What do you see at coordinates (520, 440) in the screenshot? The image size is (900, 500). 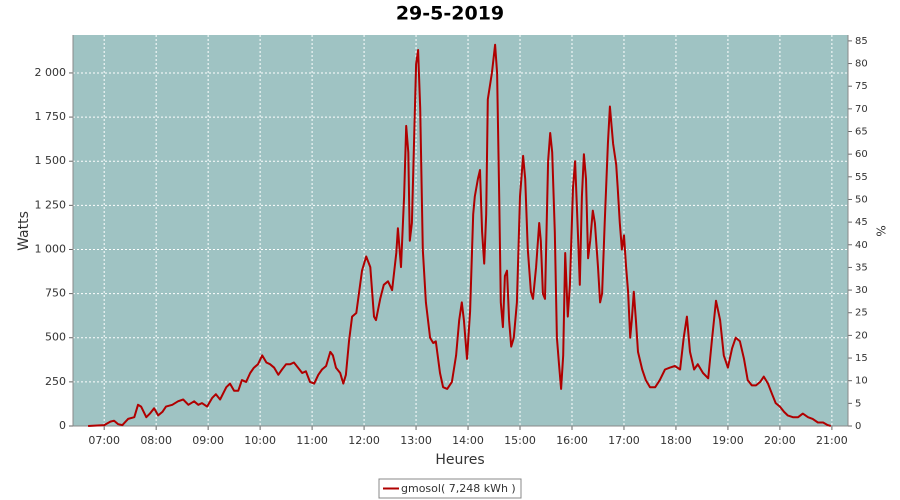 I see `x-tick-label: 15:00` at bounding box center [520, 440].